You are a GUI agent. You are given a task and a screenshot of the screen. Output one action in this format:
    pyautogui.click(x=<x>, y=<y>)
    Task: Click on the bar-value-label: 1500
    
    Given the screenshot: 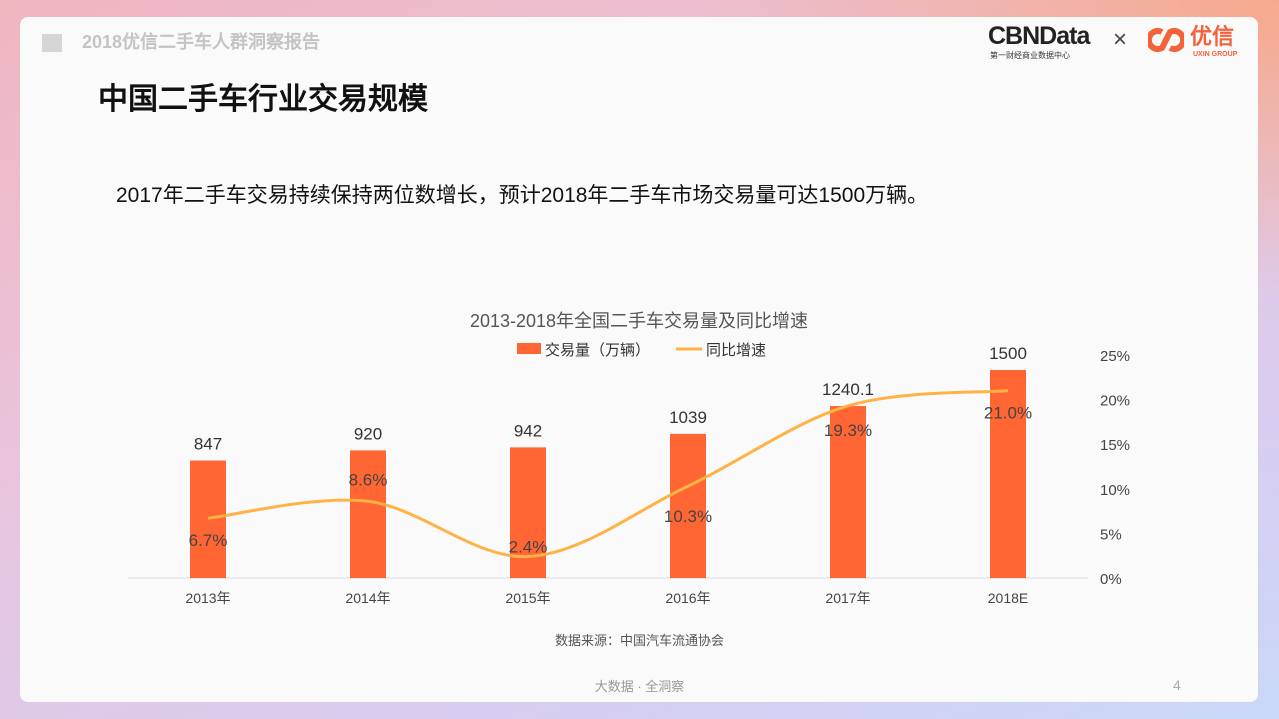 What is the action you would take?
    pyautogui.click(x=1008, y=353)
    